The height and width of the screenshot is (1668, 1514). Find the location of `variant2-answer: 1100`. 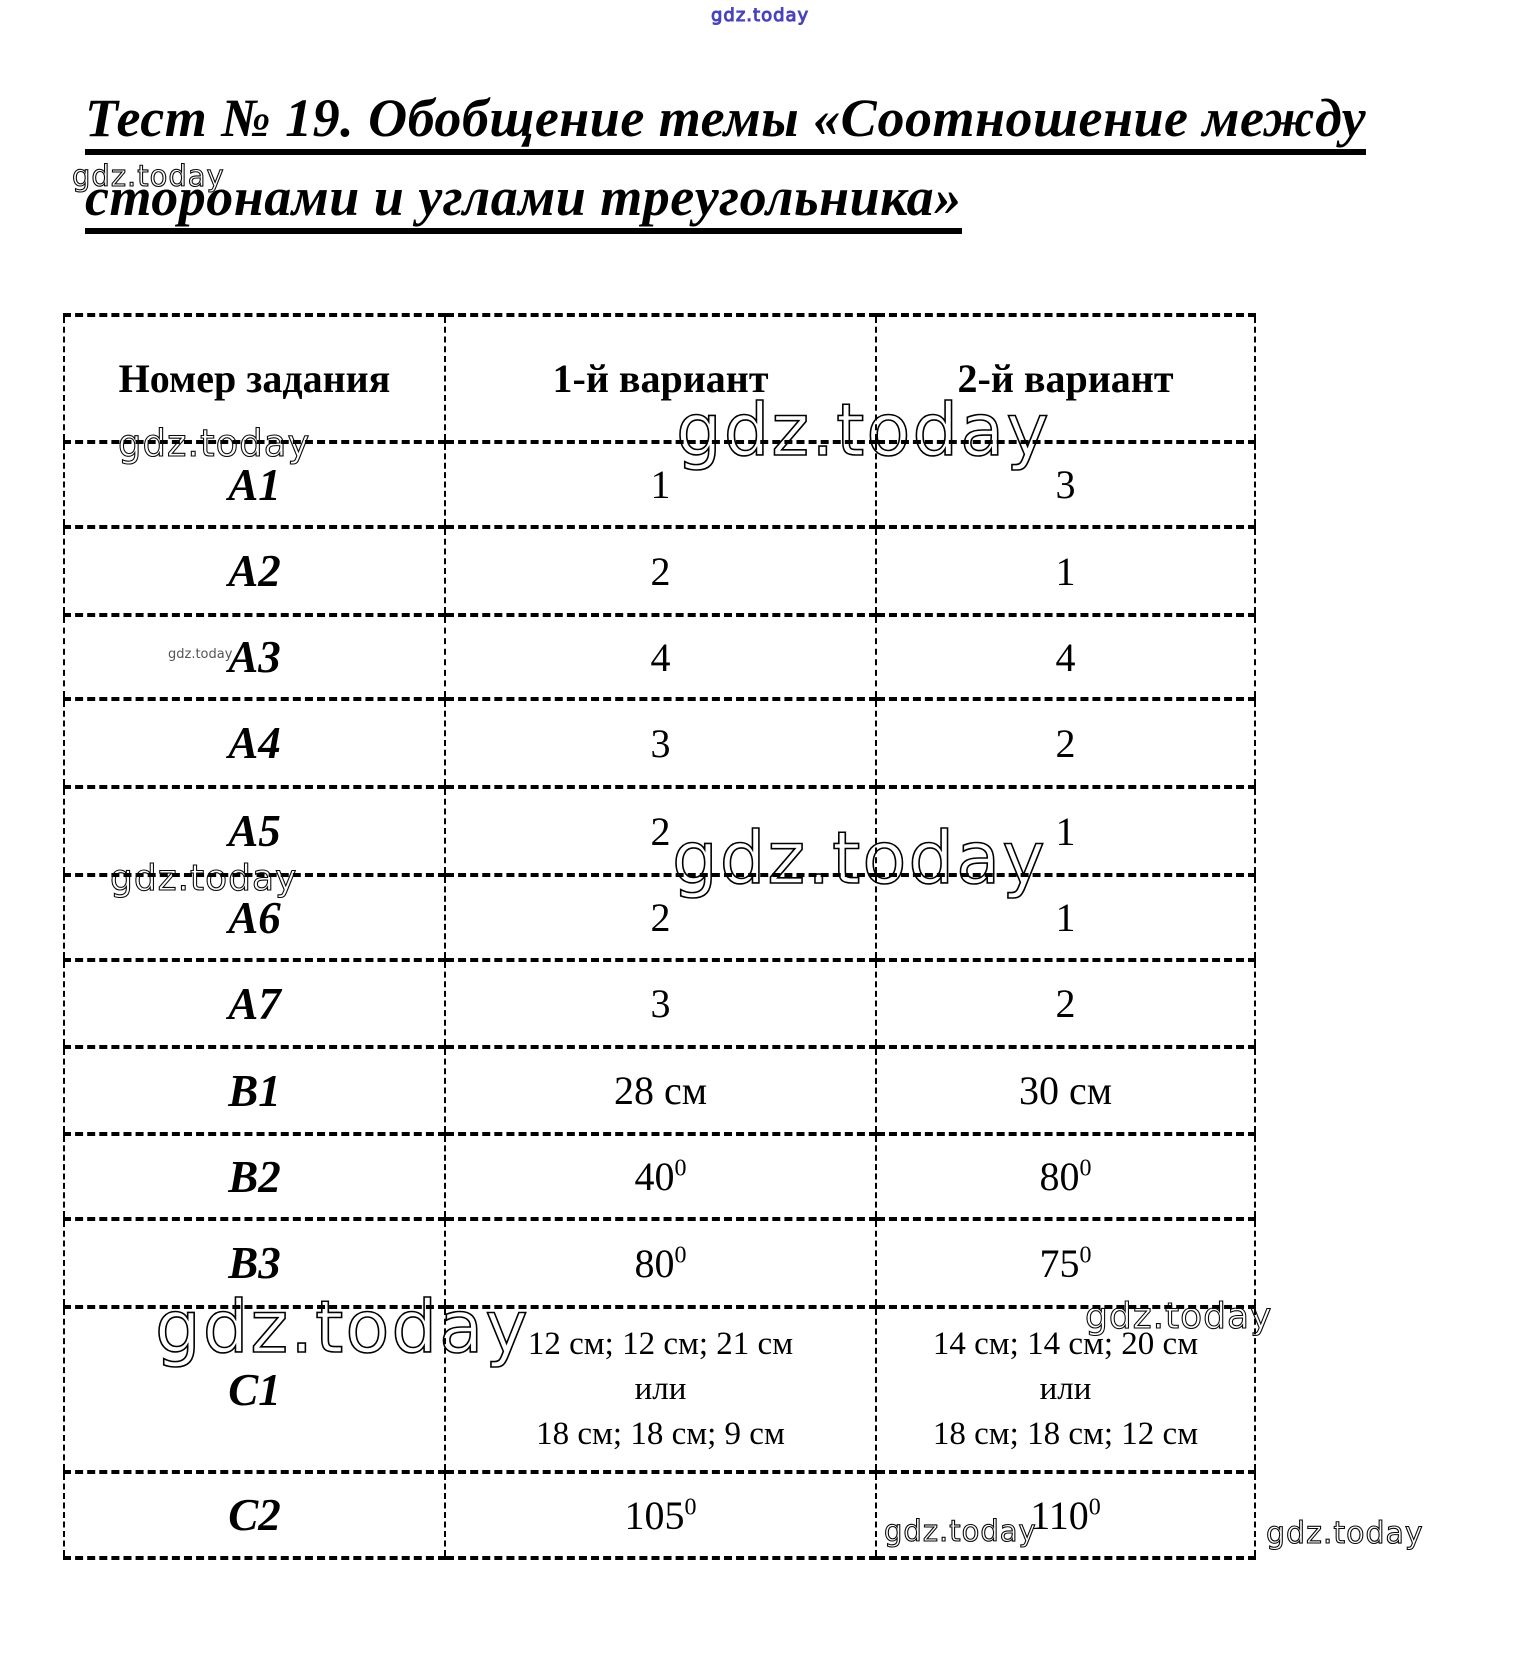

variant2-answer: 1100 is located at coordinates (1065, 1515).